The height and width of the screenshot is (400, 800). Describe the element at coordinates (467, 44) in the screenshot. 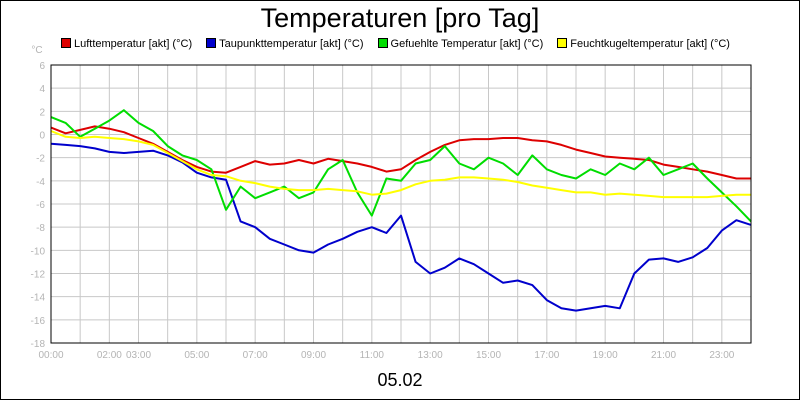

I see `legend-label: Gefuehlte Temperatur [akt] (°C)` at that location.